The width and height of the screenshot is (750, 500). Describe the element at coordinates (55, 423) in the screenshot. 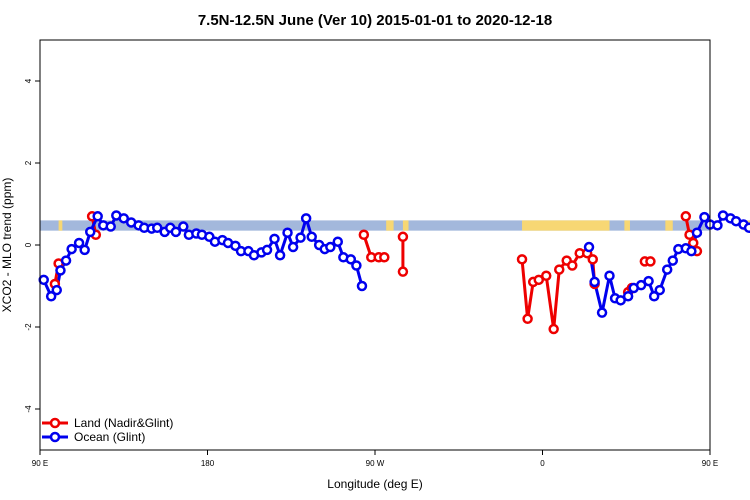

I see `legend-marker-land` at that location.